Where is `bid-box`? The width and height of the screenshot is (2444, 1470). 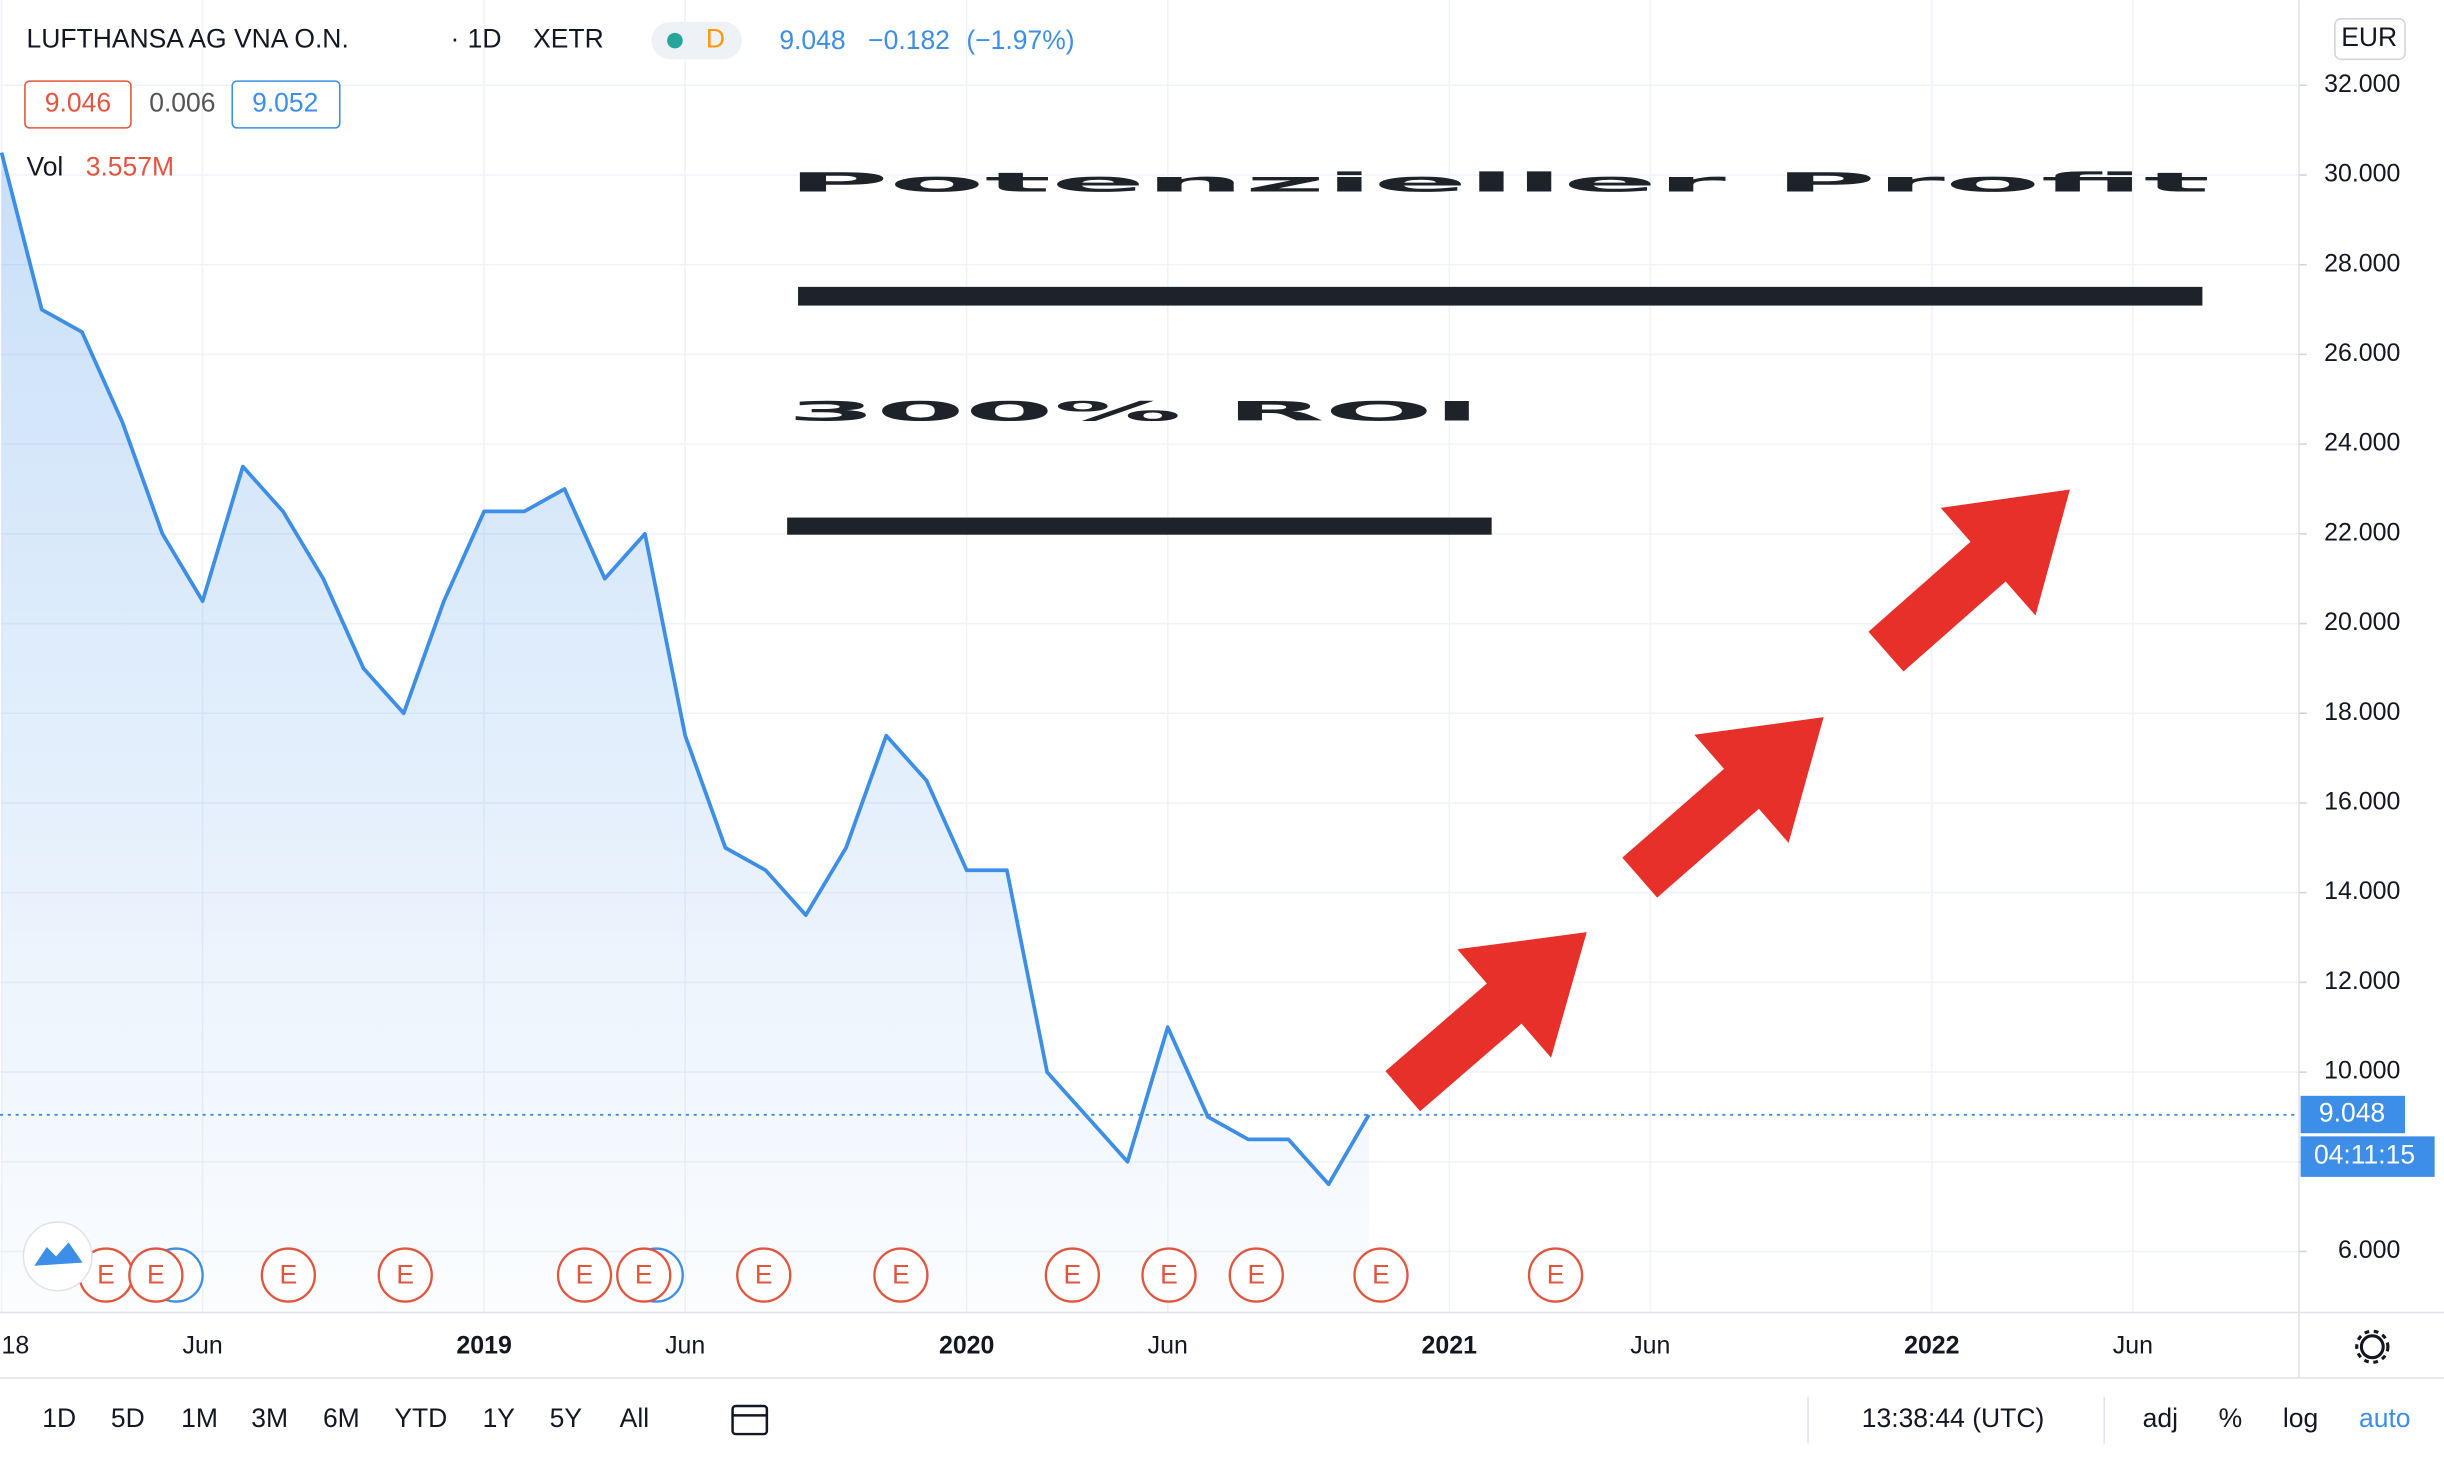
bid-box is located at coordinates (78, 104).